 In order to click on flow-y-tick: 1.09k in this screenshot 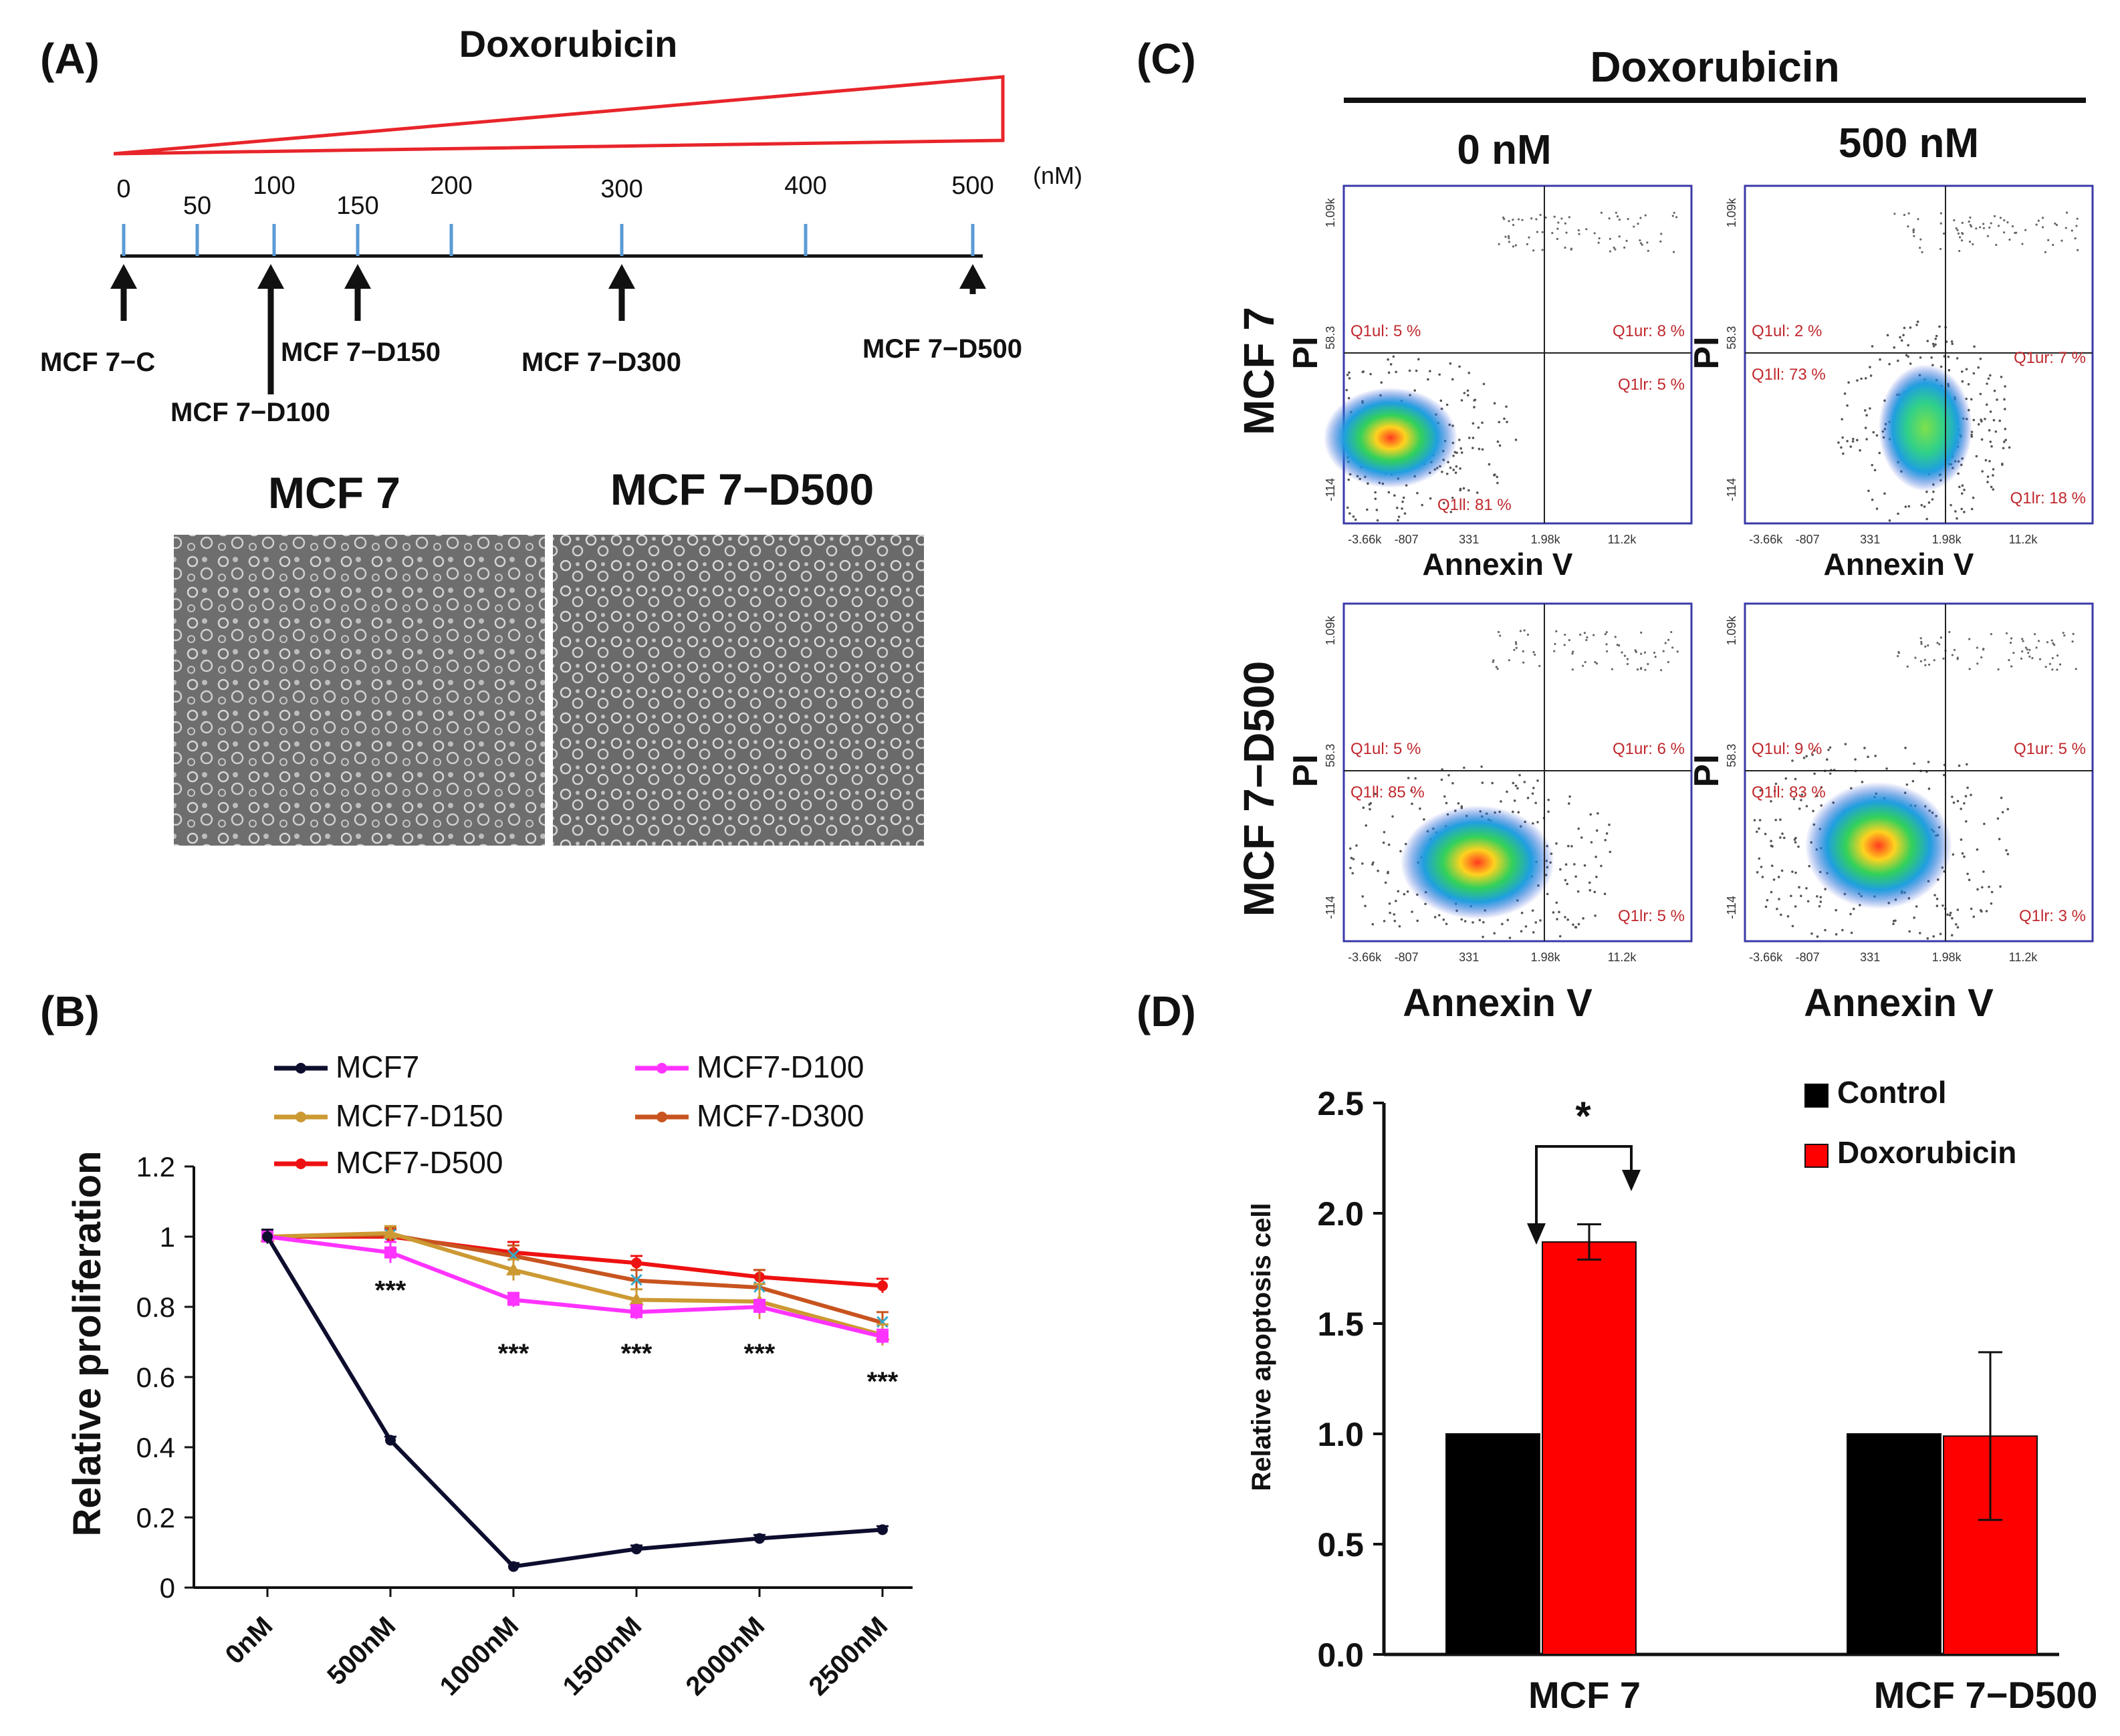, I will do `click(1731, 630)`.